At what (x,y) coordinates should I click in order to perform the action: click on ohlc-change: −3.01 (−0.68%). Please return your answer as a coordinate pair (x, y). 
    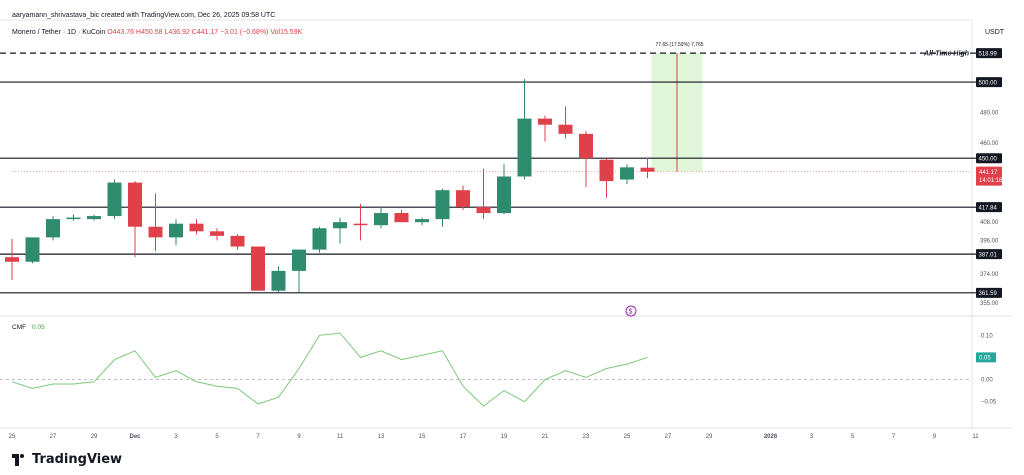
    Looking at the image, I should click on (244, 32).